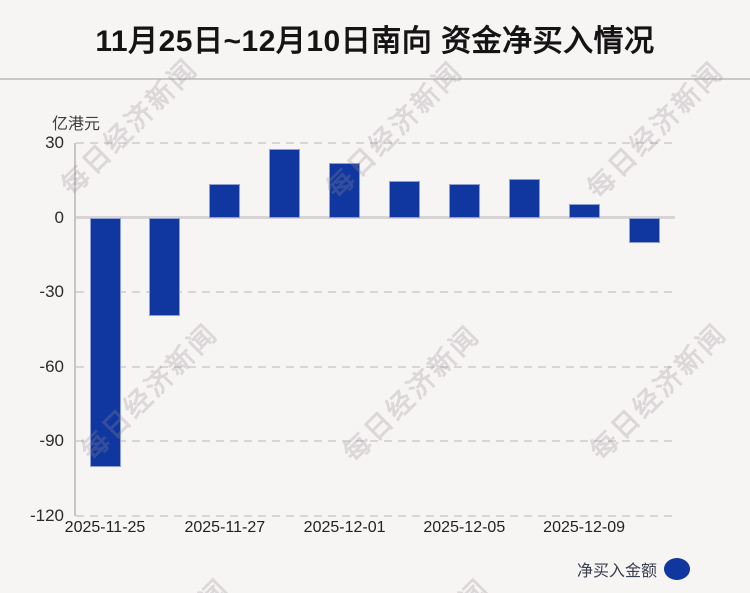 This screenshot has height=593, width=750. I want to click on y-tick-label: -120, so click(46, 515).